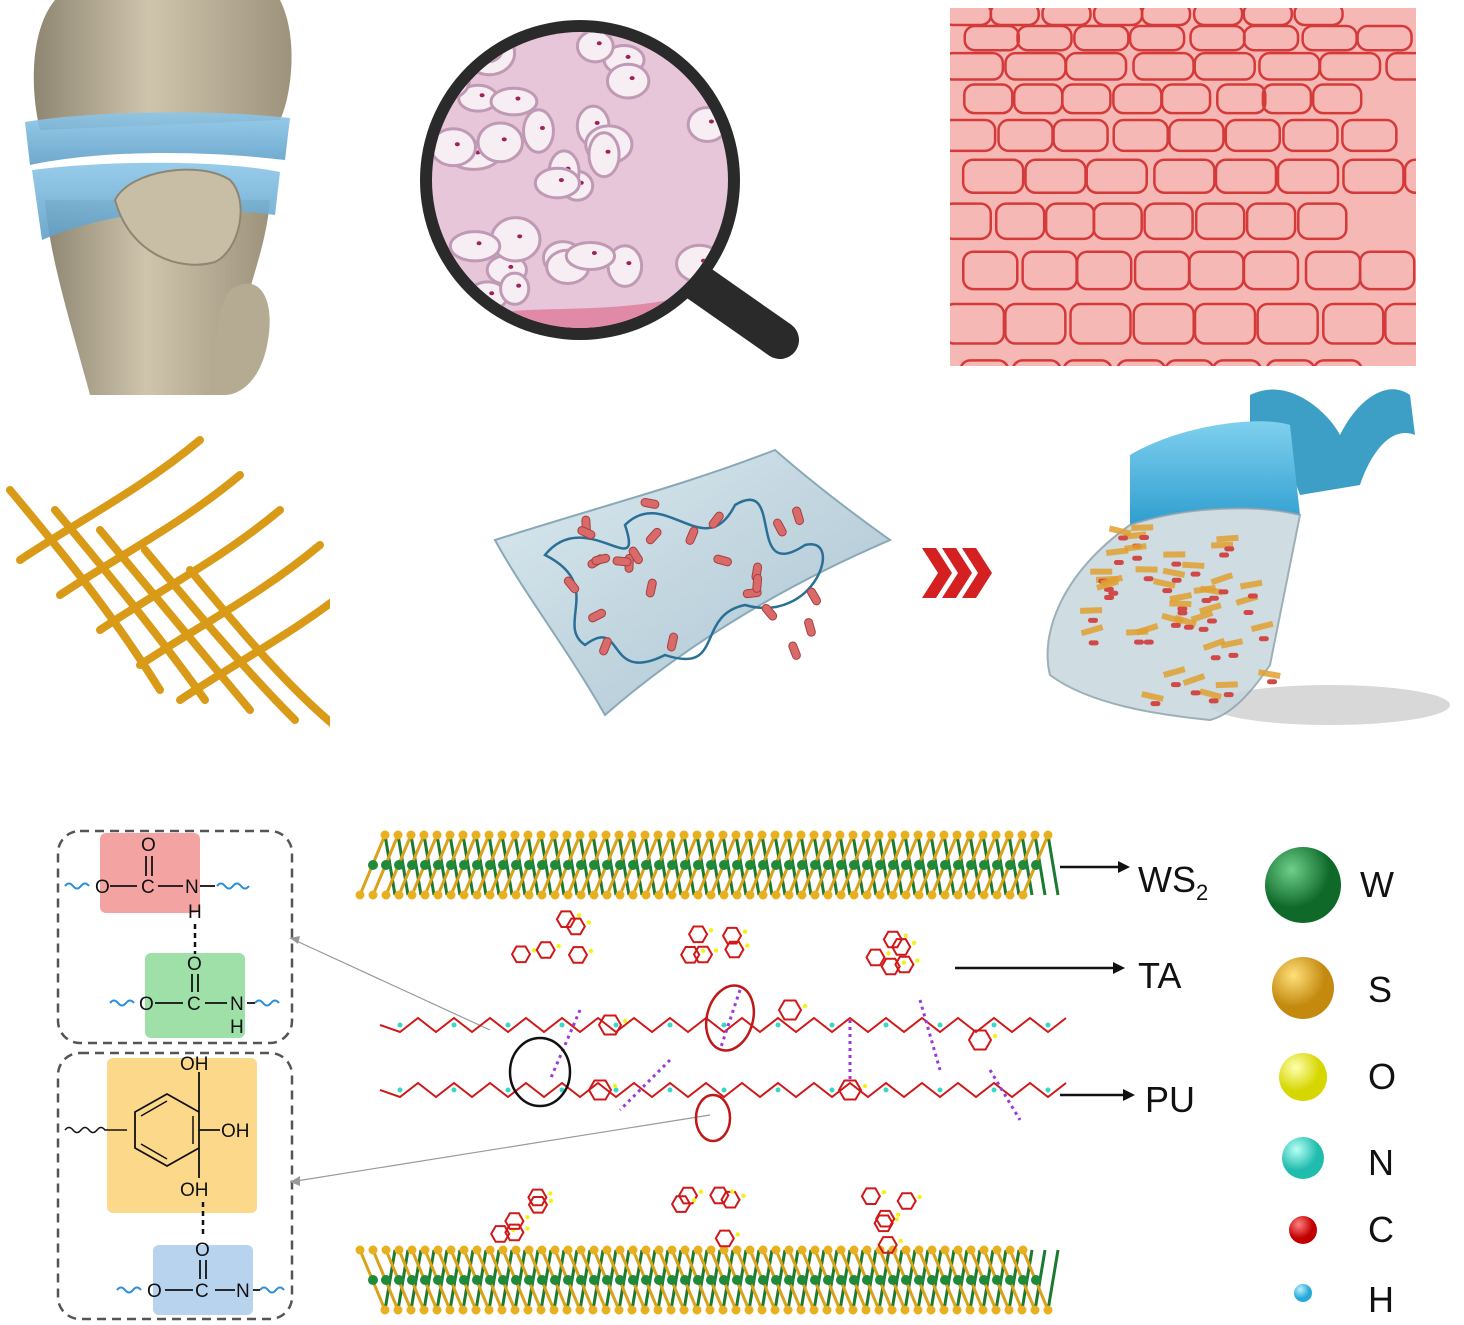 This screenshot has height=1325, width=1464. Describe the element at coordinates (203, 1280) in the screenshot. I see `carbamate-blue-box` at that location.